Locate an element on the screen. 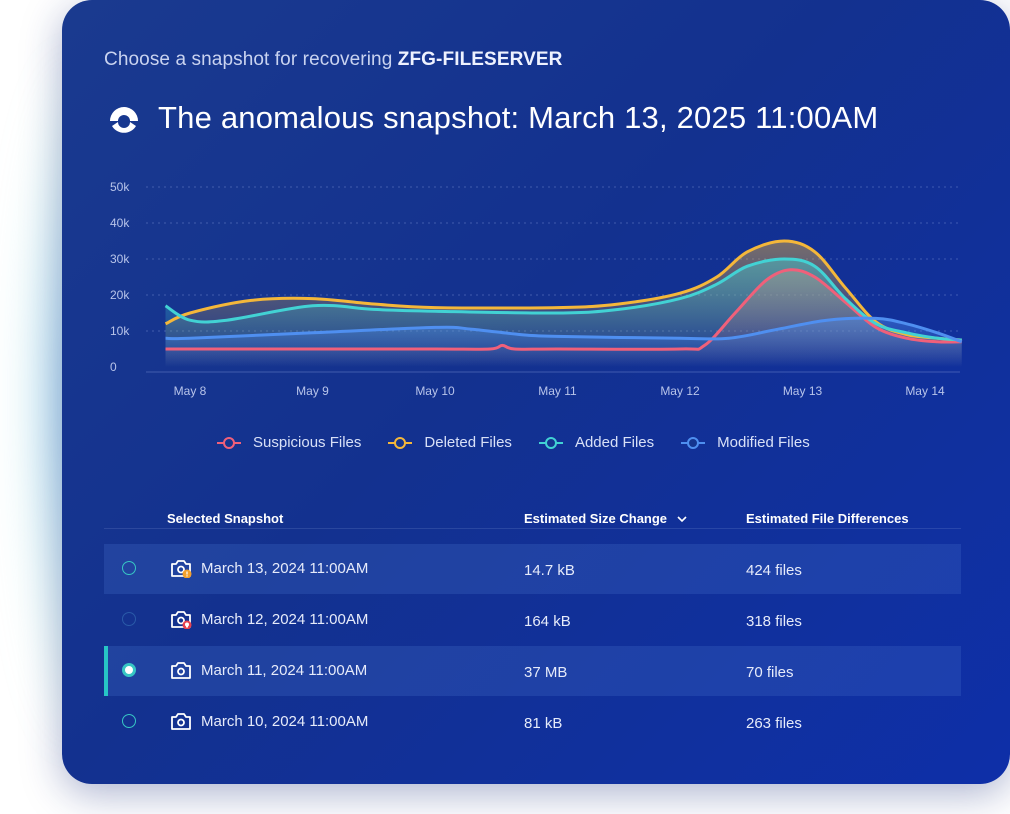 This screenshot has height=814, width=1010. brand-logo-icon is located at coordinates (124, 120).